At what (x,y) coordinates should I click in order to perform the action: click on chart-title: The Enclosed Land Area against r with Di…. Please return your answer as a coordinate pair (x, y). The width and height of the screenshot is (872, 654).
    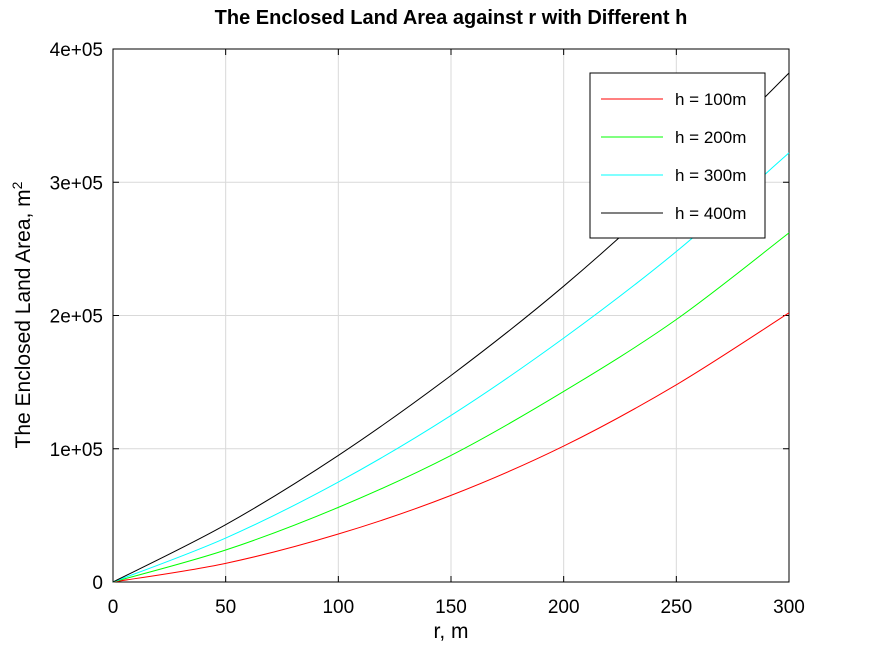
    Looking at the image, I should click on (451, 18).